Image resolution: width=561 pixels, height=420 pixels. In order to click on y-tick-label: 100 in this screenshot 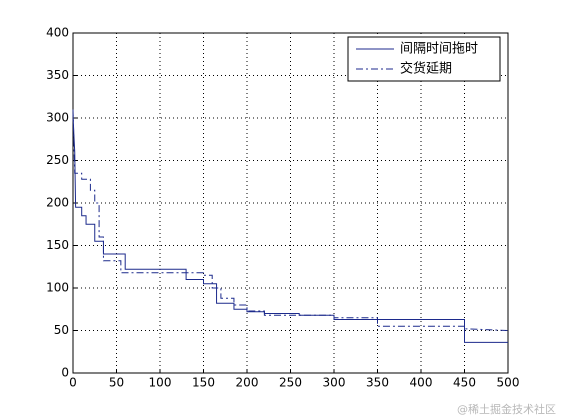, I will do `click(57, 288)`.